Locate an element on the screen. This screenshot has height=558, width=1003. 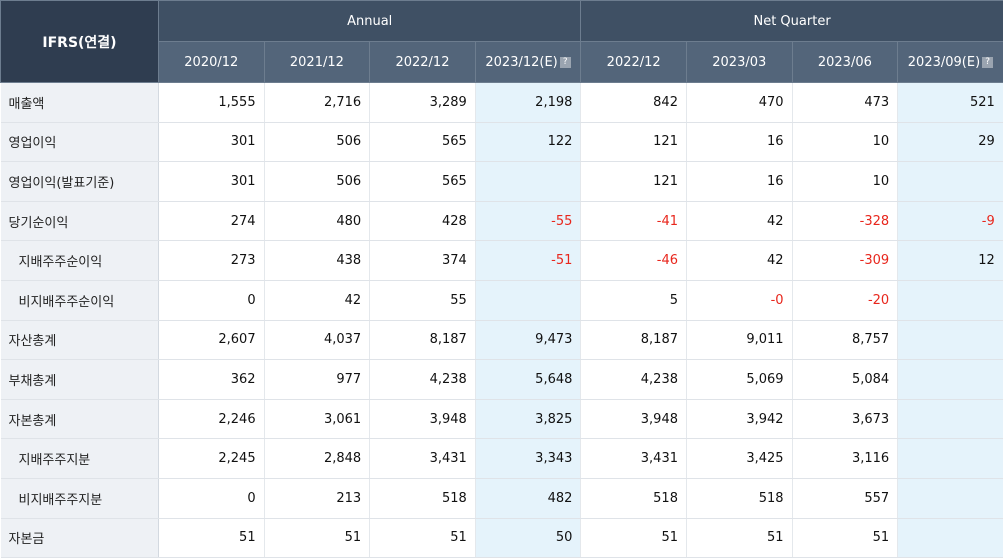
period-header: 2023/06 is located at coordinates (845, 62).